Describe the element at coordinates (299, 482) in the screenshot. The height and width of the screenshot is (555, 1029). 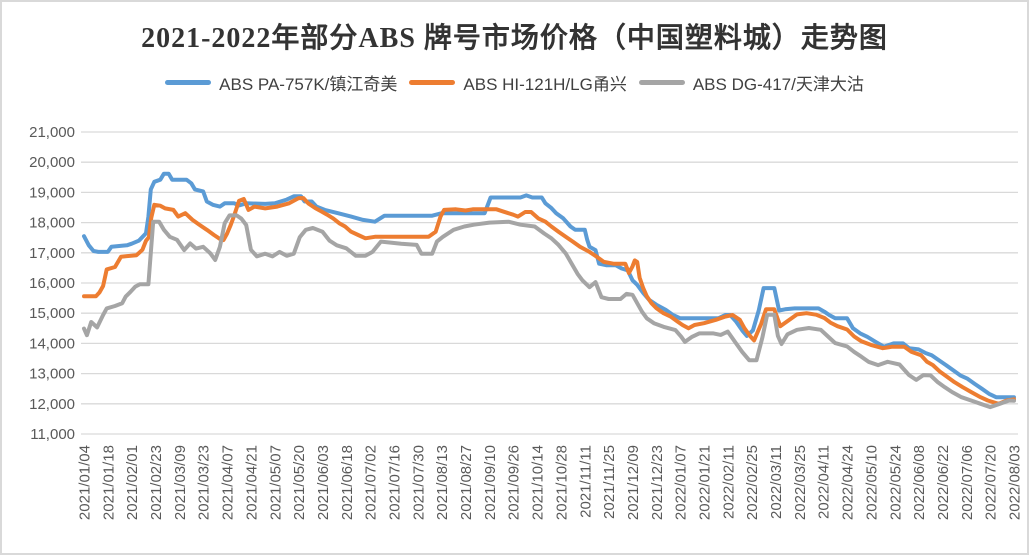
I see `x-axis-tick-label: 2021/05/20` at that location.